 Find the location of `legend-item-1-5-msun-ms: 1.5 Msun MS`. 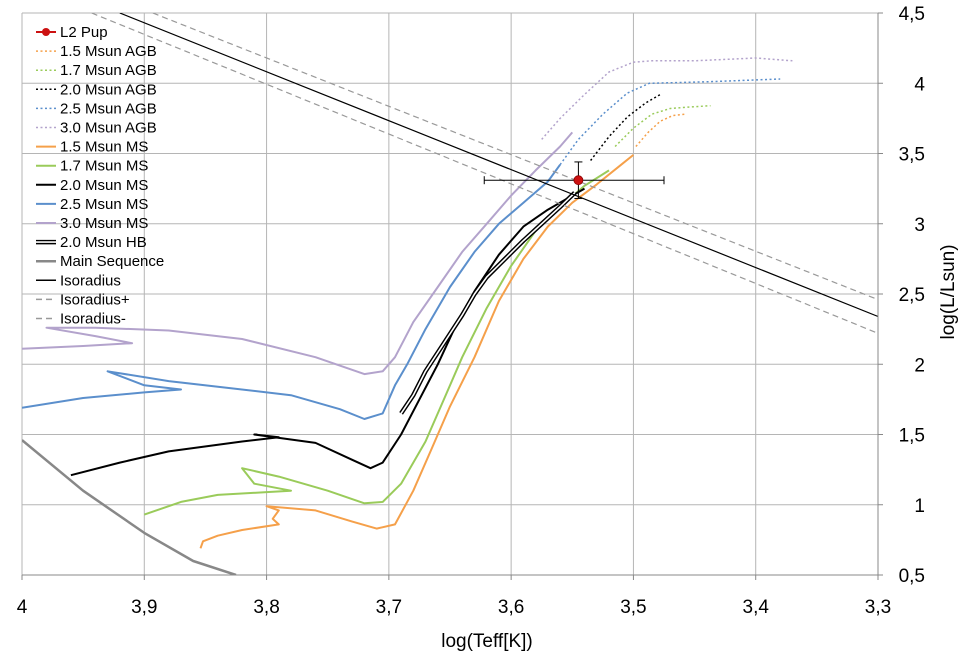

legend-item-1-5-msun-ms: 1.5 Msun MS is located at coordinates (92, 147).